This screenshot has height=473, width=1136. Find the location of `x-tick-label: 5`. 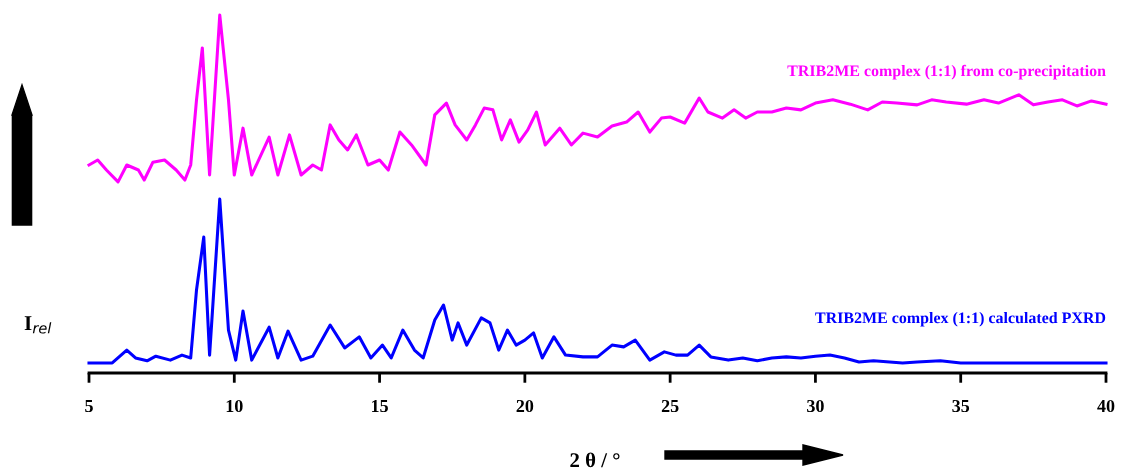

x-tick-label: 5 is located at coordinates (89, 406).